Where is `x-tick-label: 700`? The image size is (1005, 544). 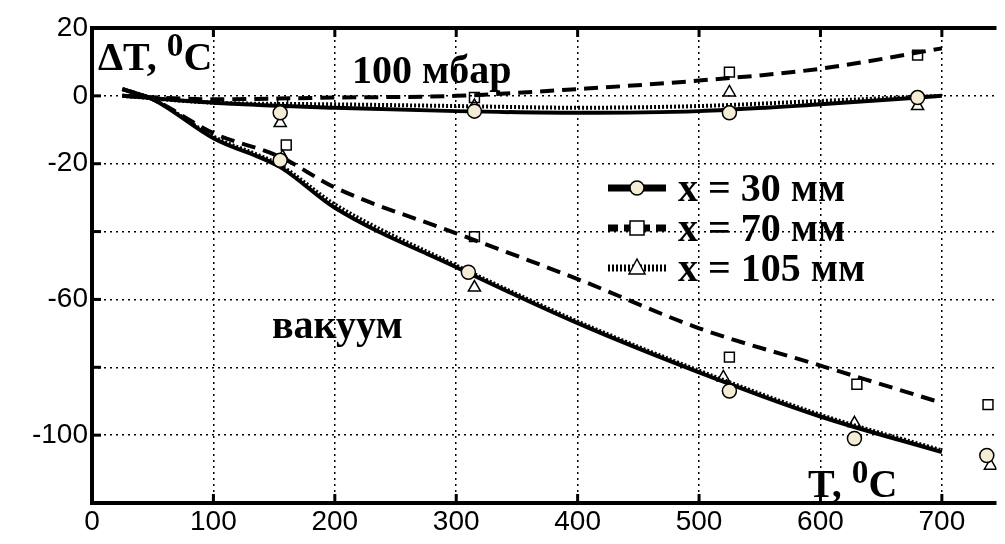 x-tick-label: 700 is located at coordinates (942, 520).